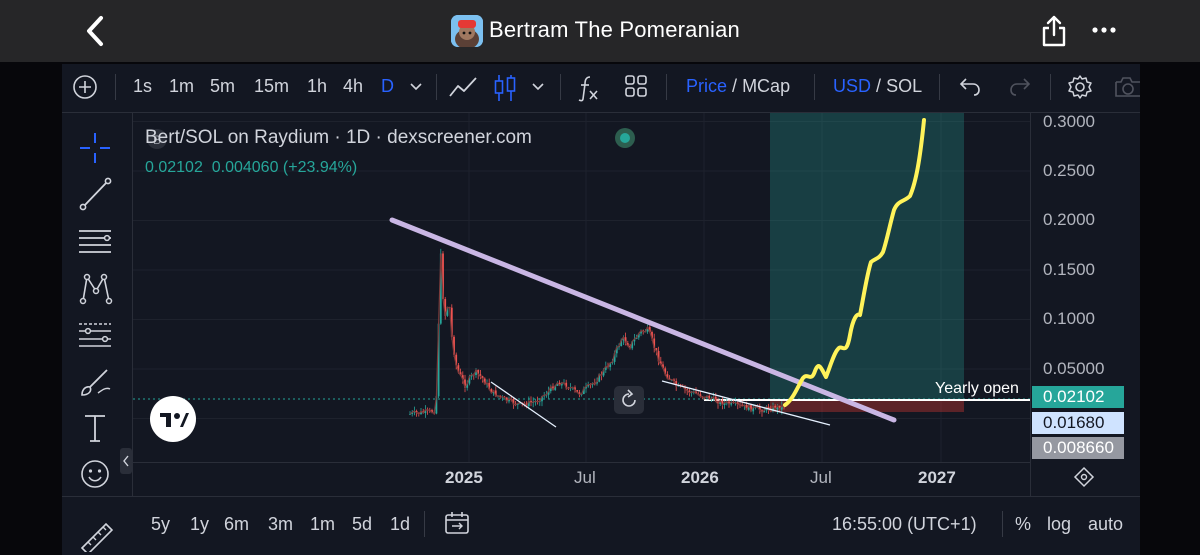 The image size is (1200, 555). Describe the element at coordinates (400, 524) in the screenshot. I see `range-1d: 1d` at that location.